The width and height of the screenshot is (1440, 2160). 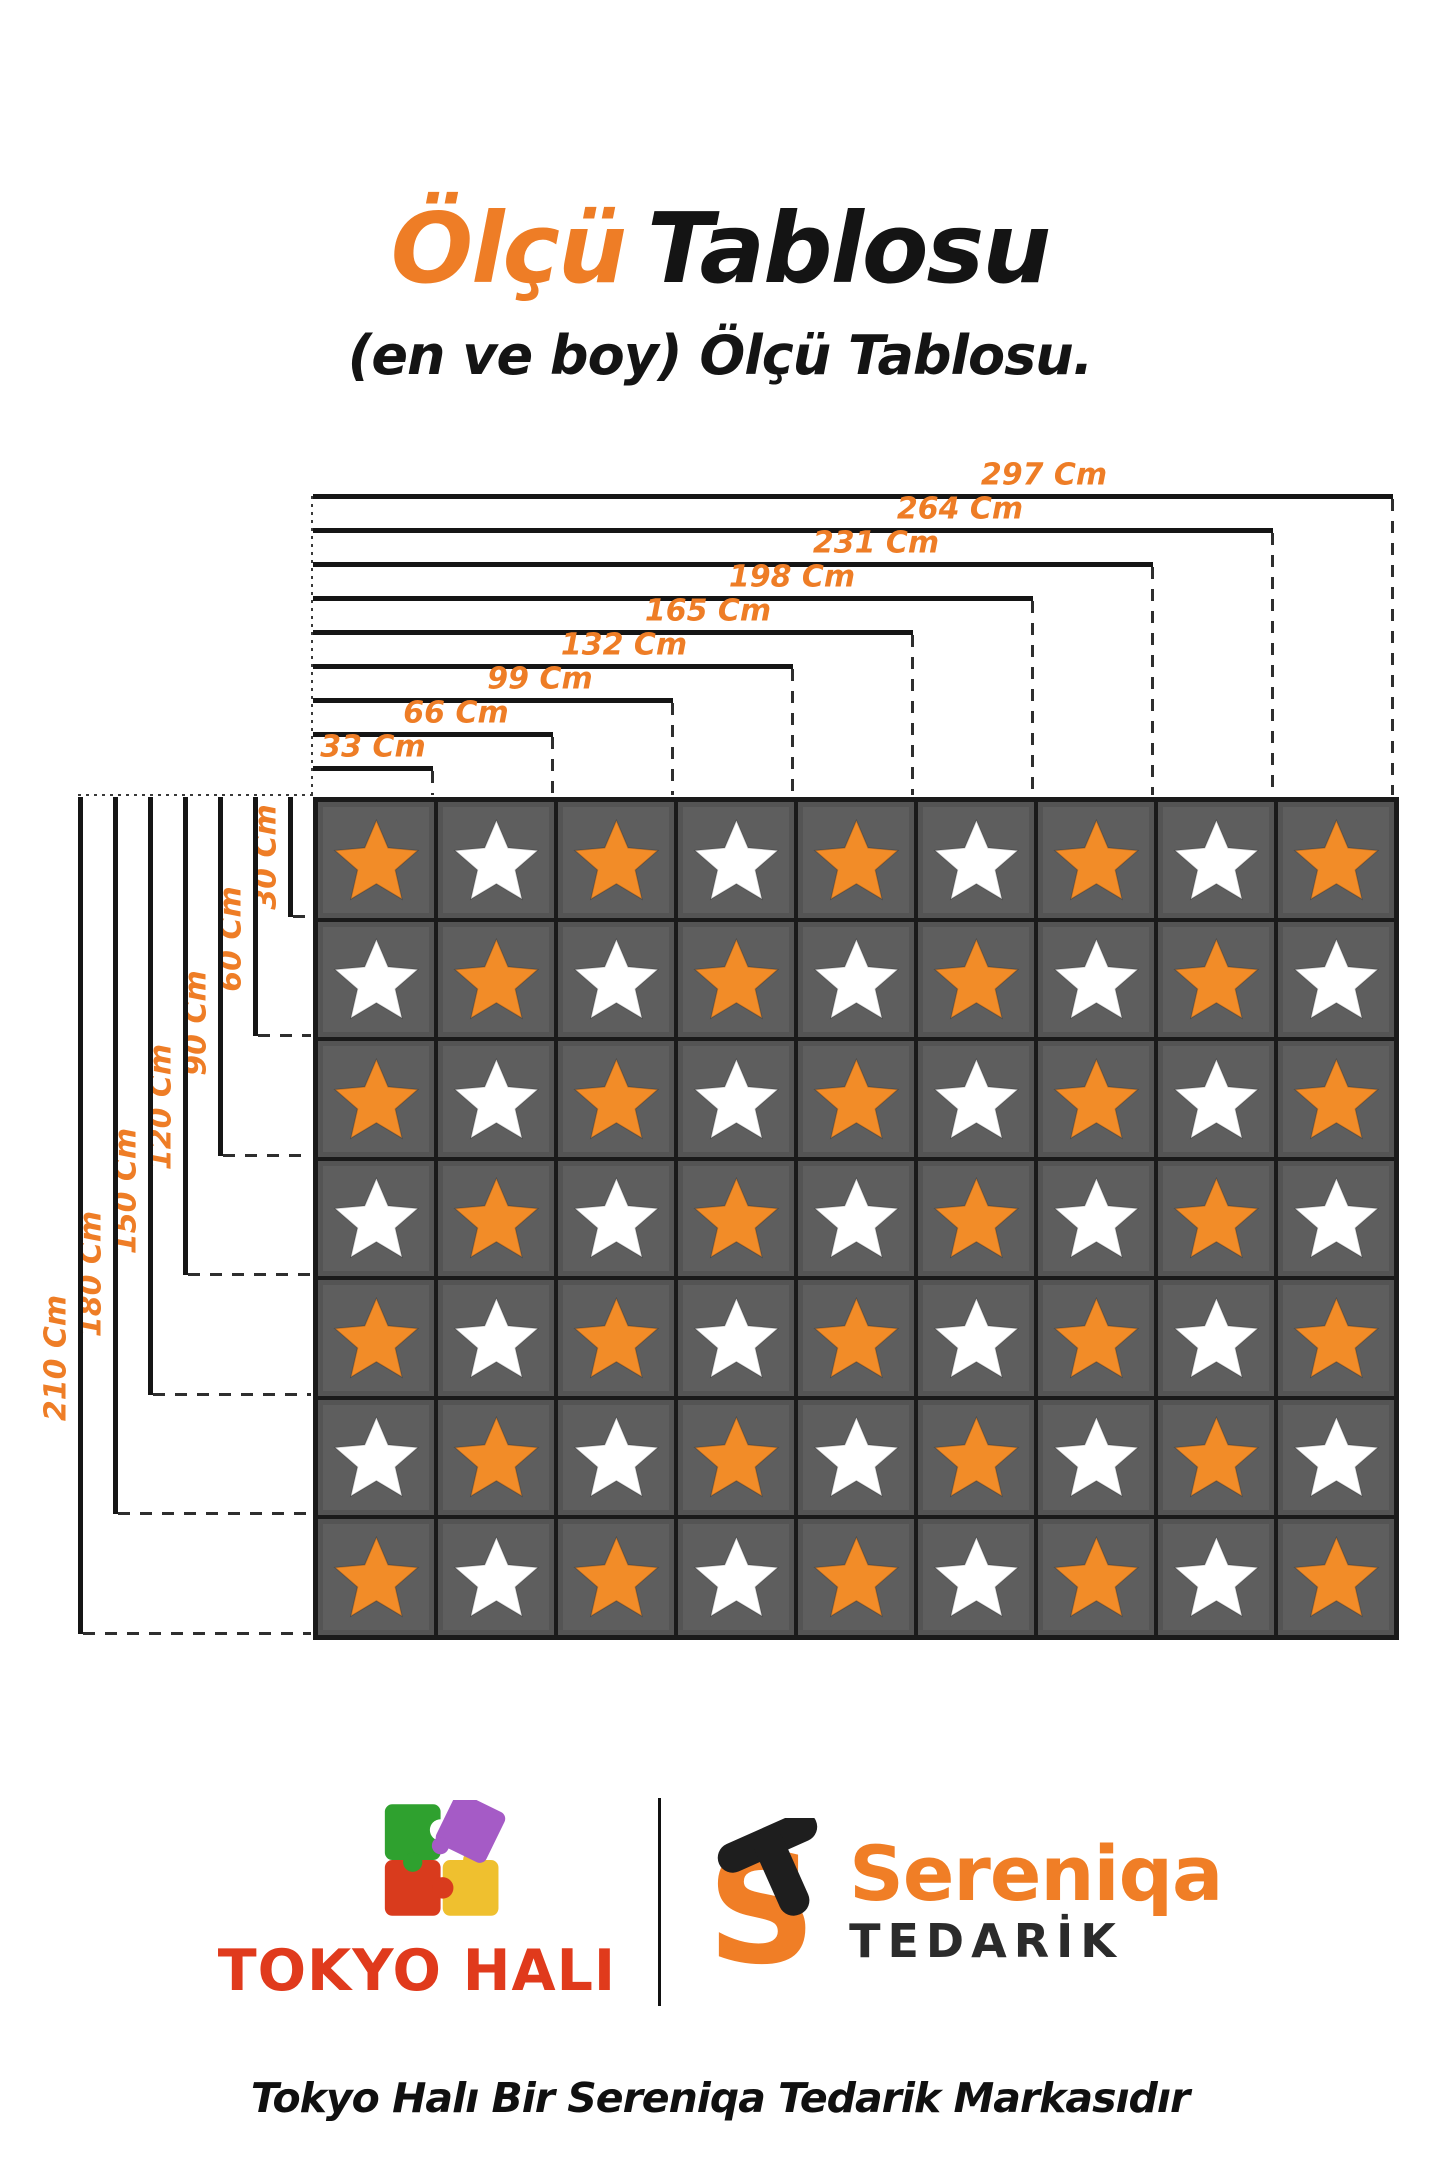 I want to click on page-title-rest: Tablosu, so click(x=849, y=248).